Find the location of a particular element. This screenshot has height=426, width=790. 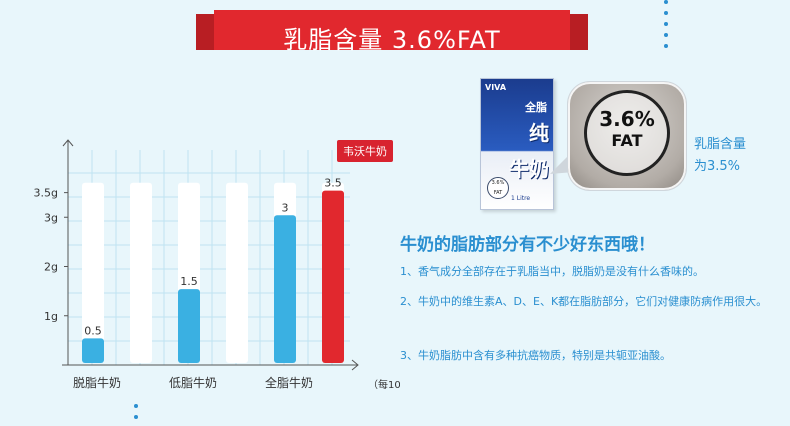

y-tick-label: 3.5g is located at coordinates (46, 193).